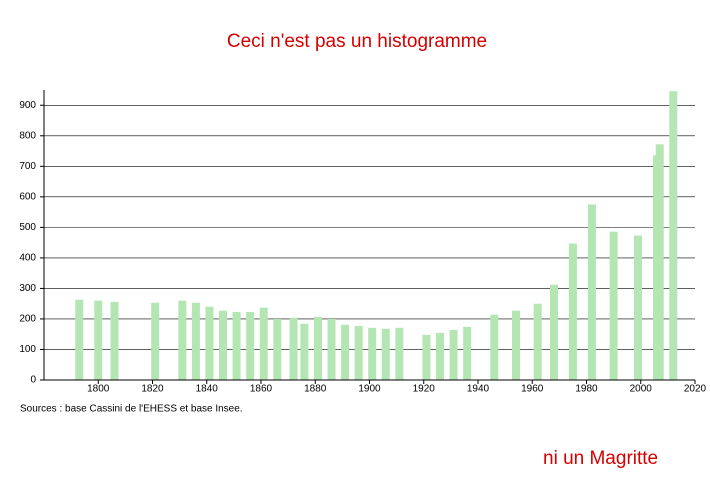  What do you see at coordinates (695, 389) in the screenshot?
I see `x-tick-label: 2020` at bounding box center [695, 389].